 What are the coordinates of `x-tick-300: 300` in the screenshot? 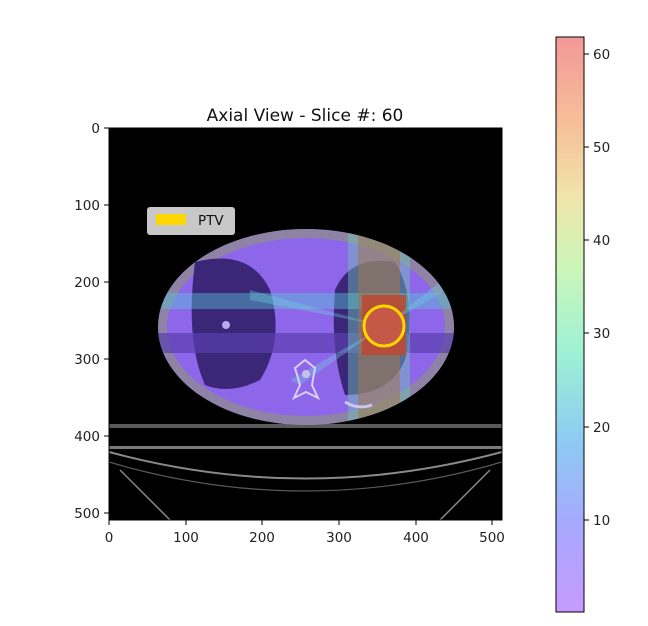 It's located at (339, 538).